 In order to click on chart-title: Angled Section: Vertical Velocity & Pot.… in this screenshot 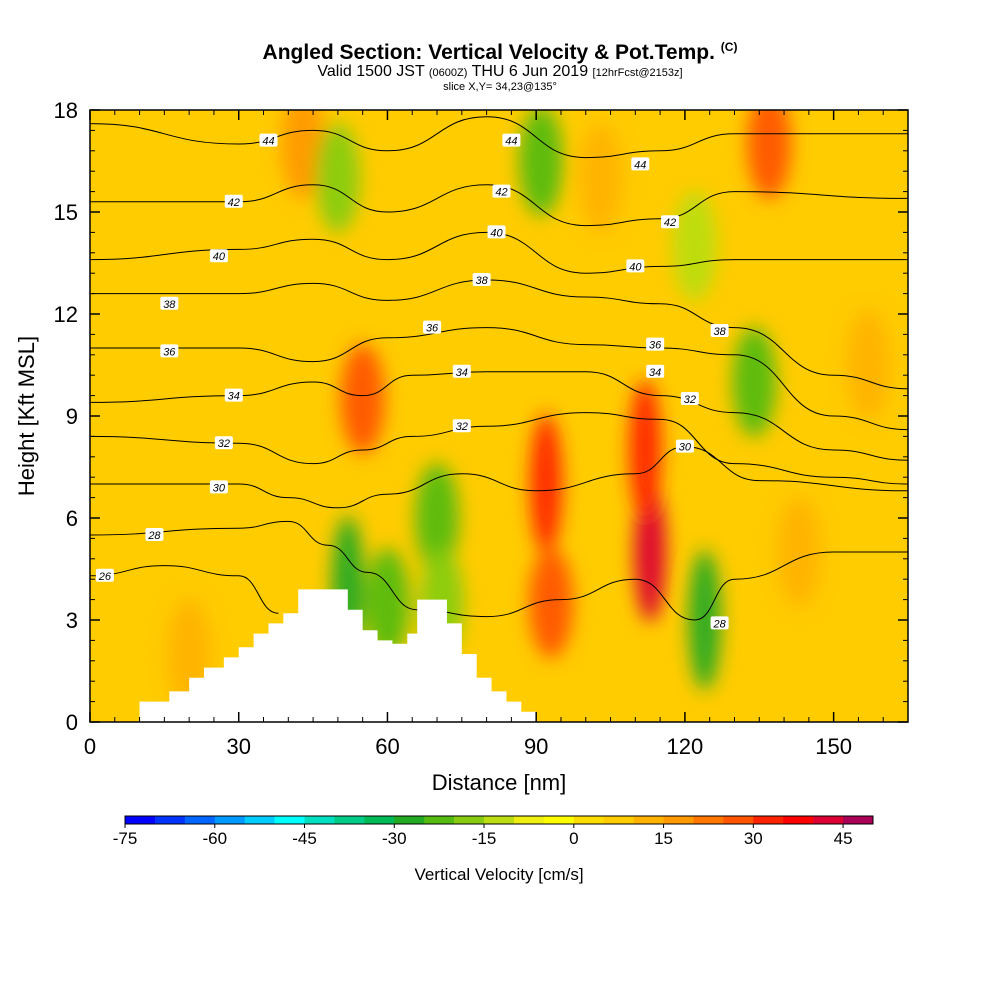, I will do `click(500, 50)`.